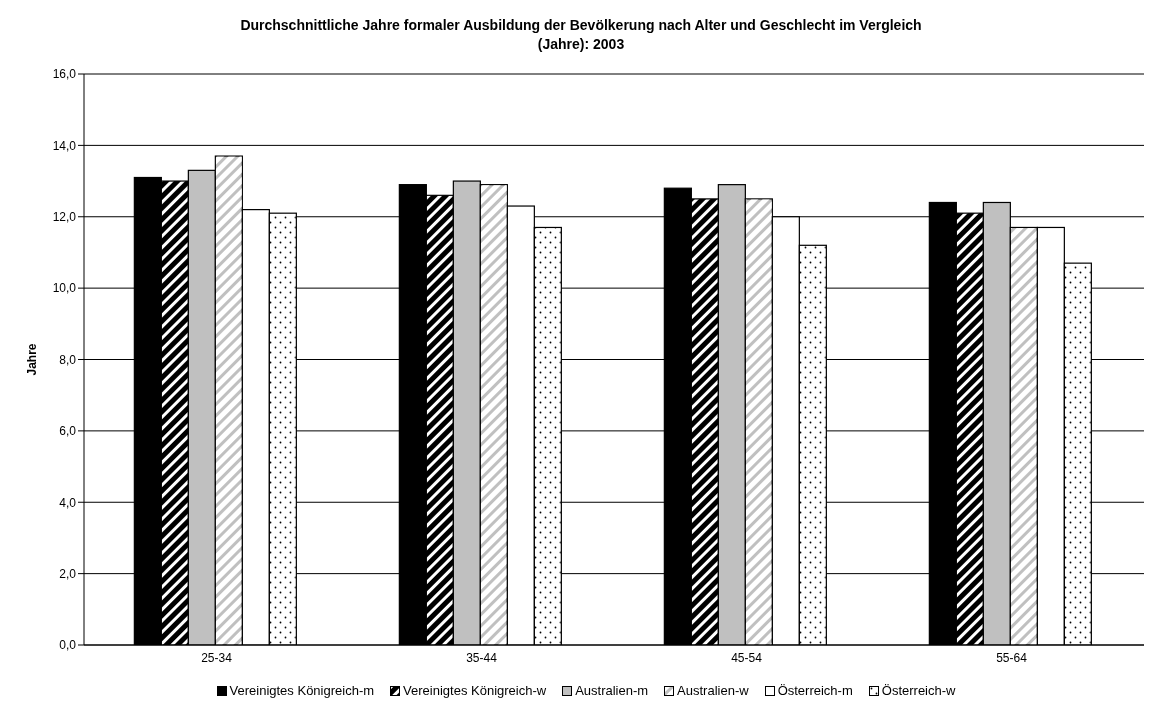 The width and height of the screenshot is (1162, 718). I want to click on y-tick-label: 8,0, so click(68, 359).